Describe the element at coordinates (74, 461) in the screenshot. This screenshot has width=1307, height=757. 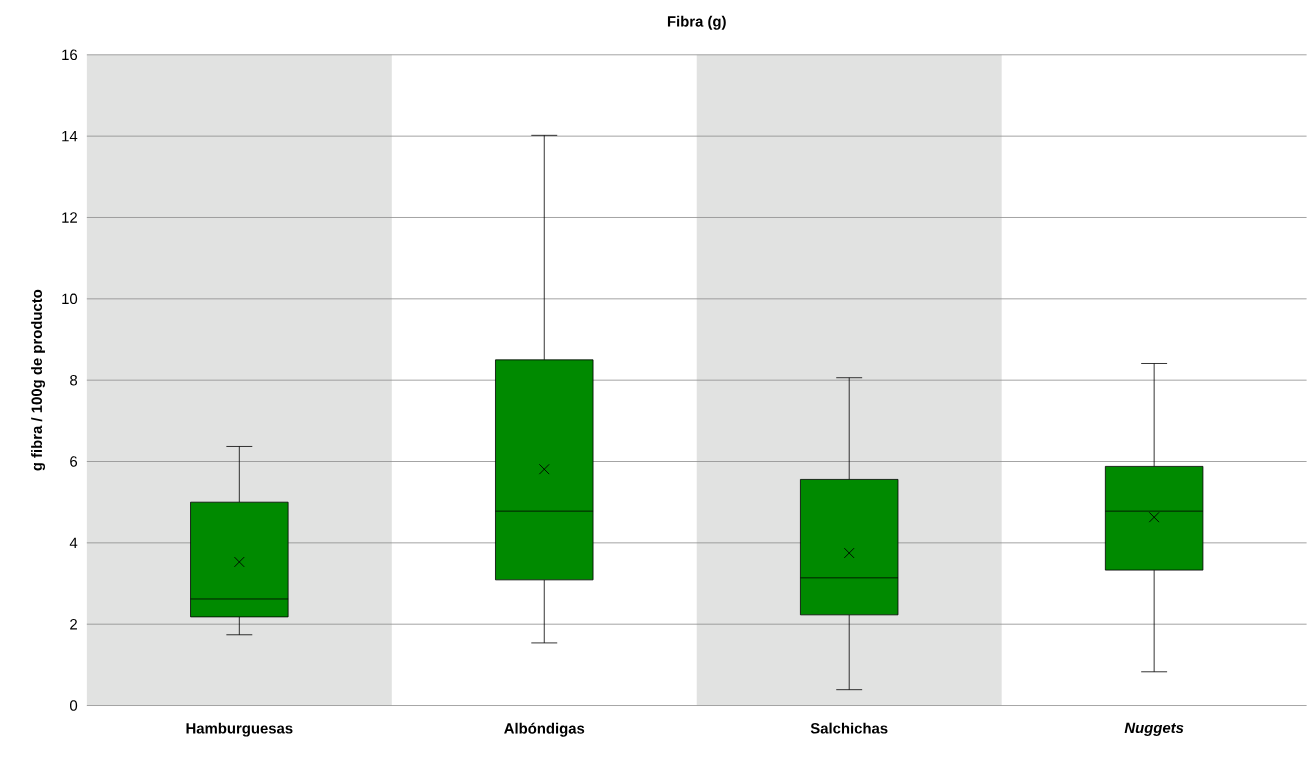
I see `y-tick-label: 6` at that location.